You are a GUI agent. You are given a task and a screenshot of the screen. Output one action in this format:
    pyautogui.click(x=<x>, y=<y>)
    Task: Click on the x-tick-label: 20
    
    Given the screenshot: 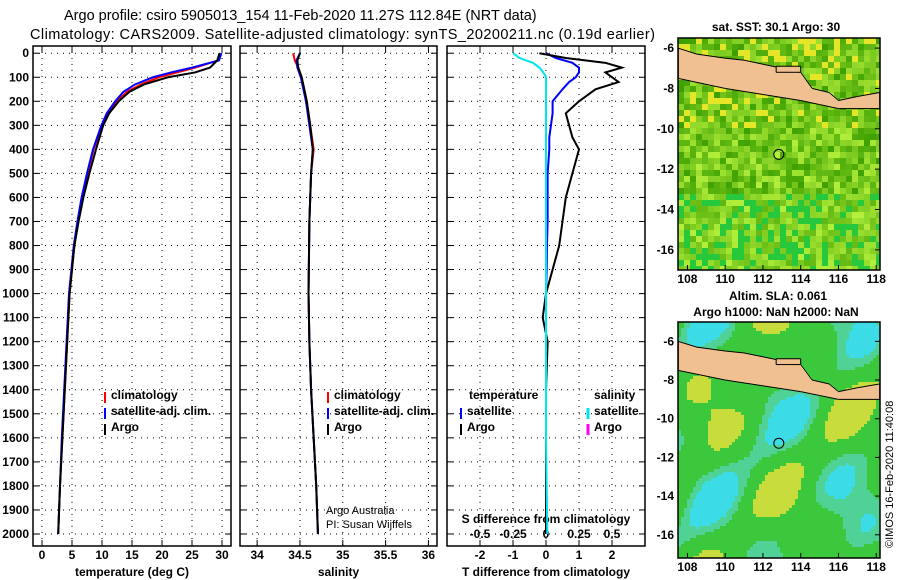 What is the action you would take?
    pyautogui.click(x=162, y=555)
    